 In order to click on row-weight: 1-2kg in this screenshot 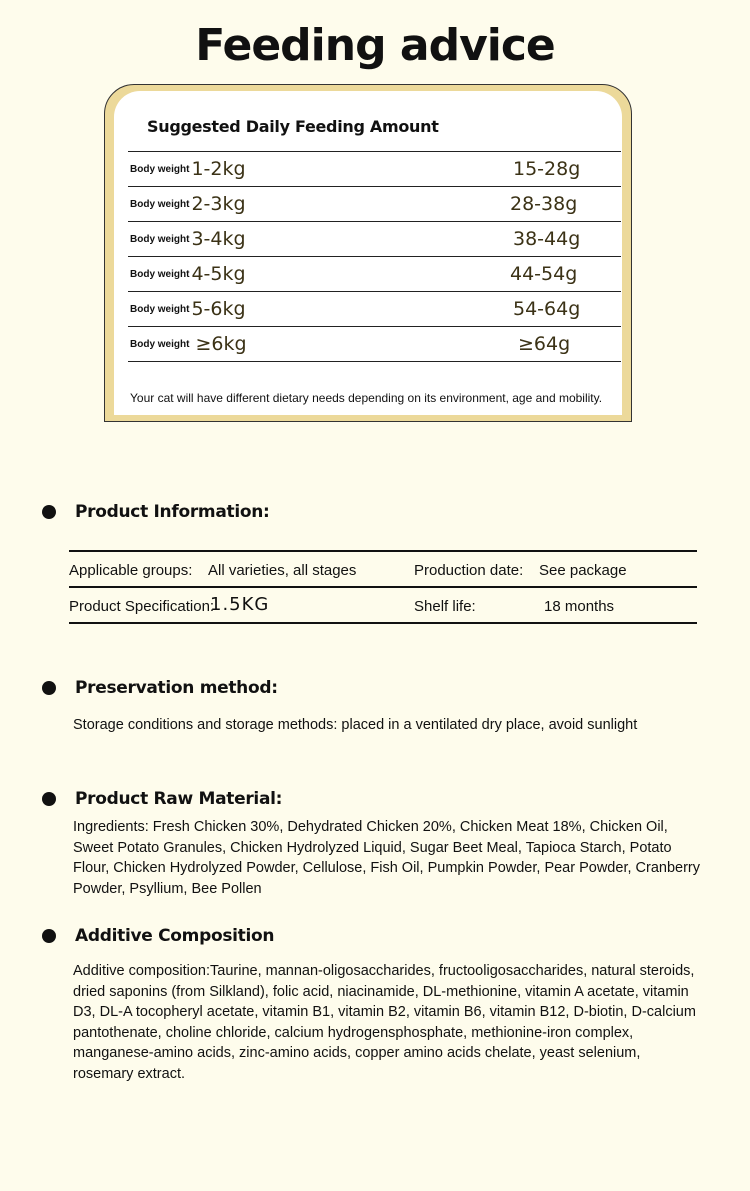, I will do `click(218, 169)`.